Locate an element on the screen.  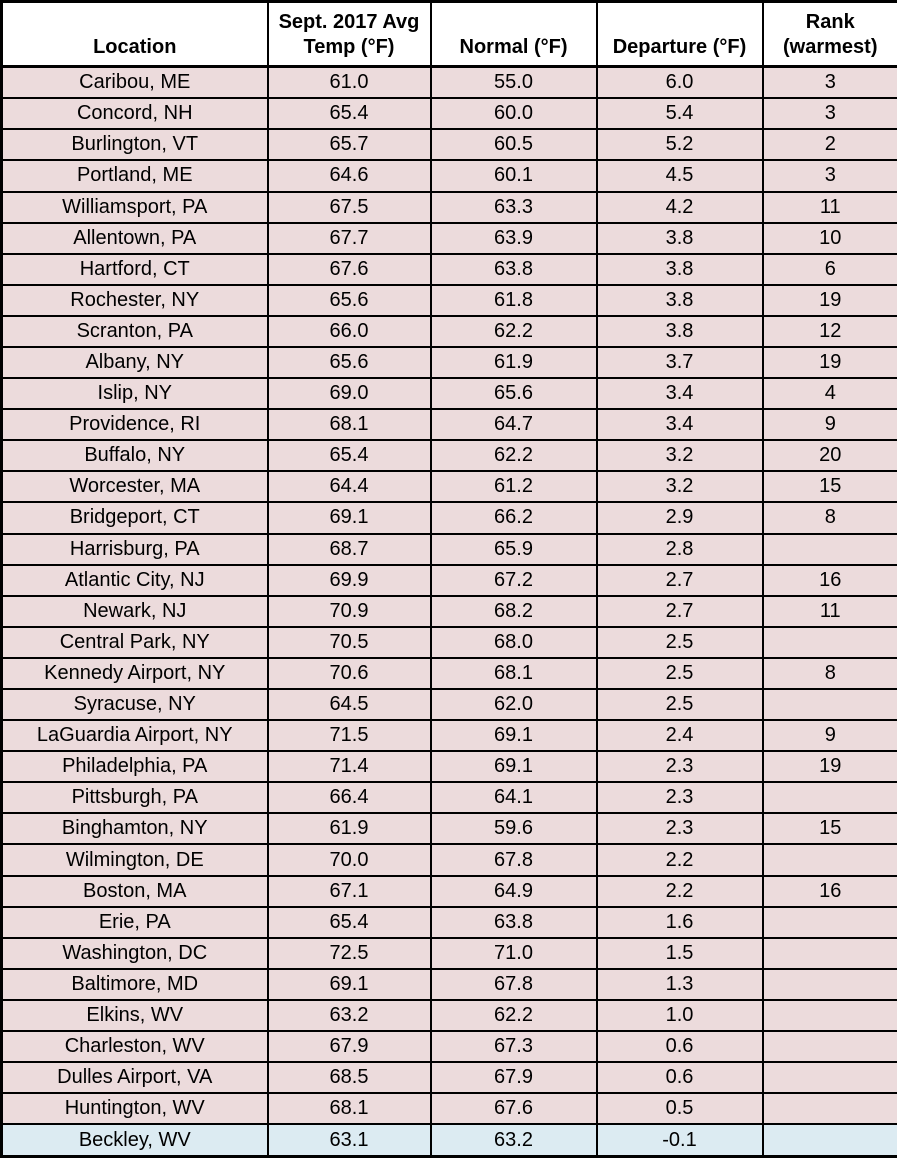
table-row: Albany, NY 65.6 61.9 3.7 19 is located at coordinates (448, 362).